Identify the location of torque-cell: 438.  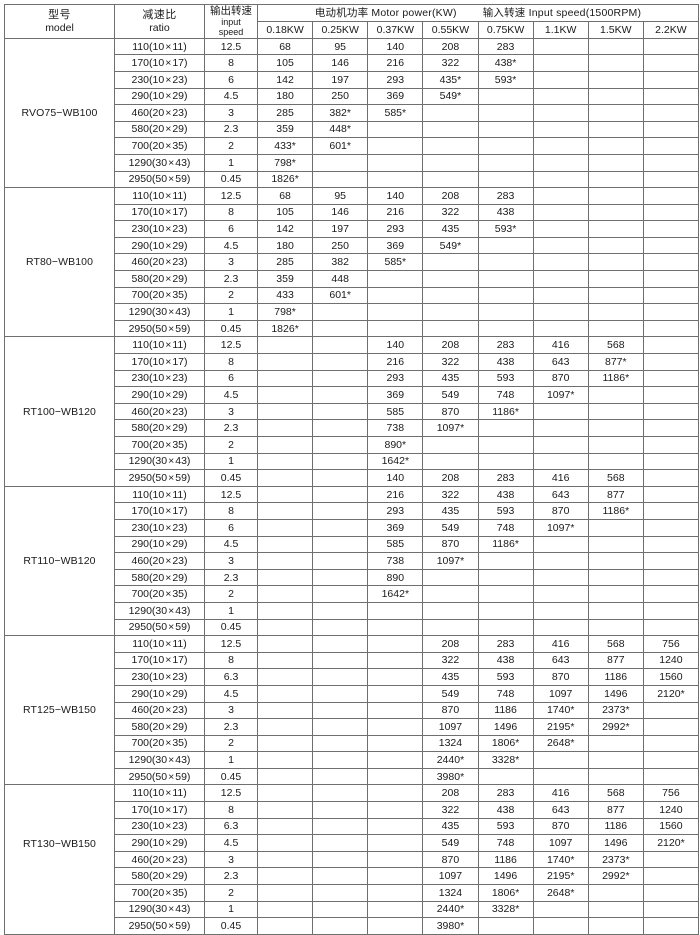
(505, 660).